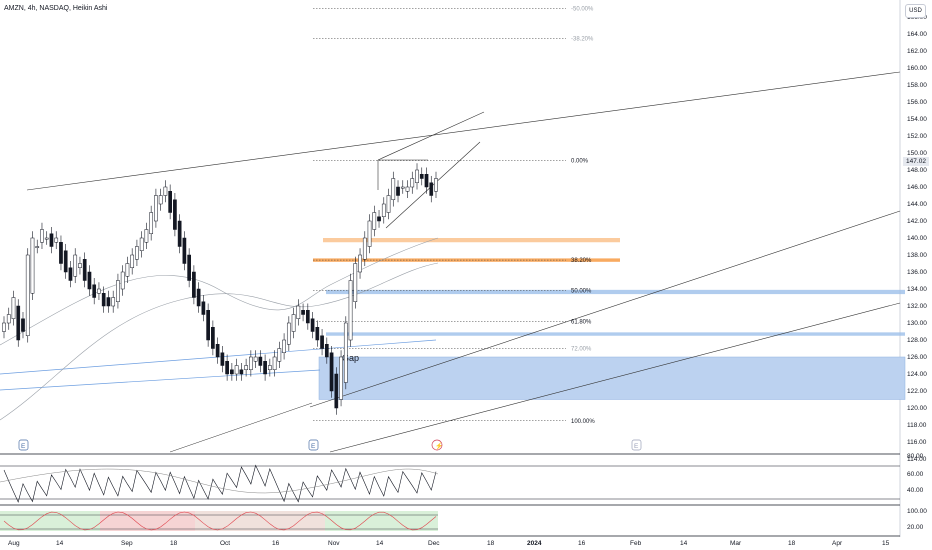 This screenshot has width=932, height=550. What do you see at coordinates (313, 445) in the screenshot?
I see `earnings-marker-2: E` at bounding box center [313, 445].